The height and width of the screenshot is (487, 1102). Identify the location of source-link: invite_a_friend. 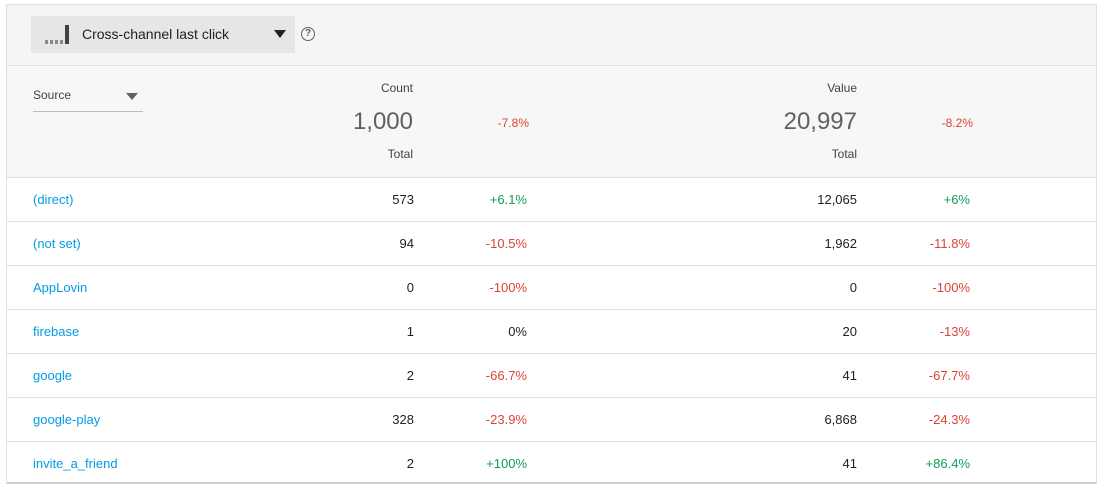
(75, 463).